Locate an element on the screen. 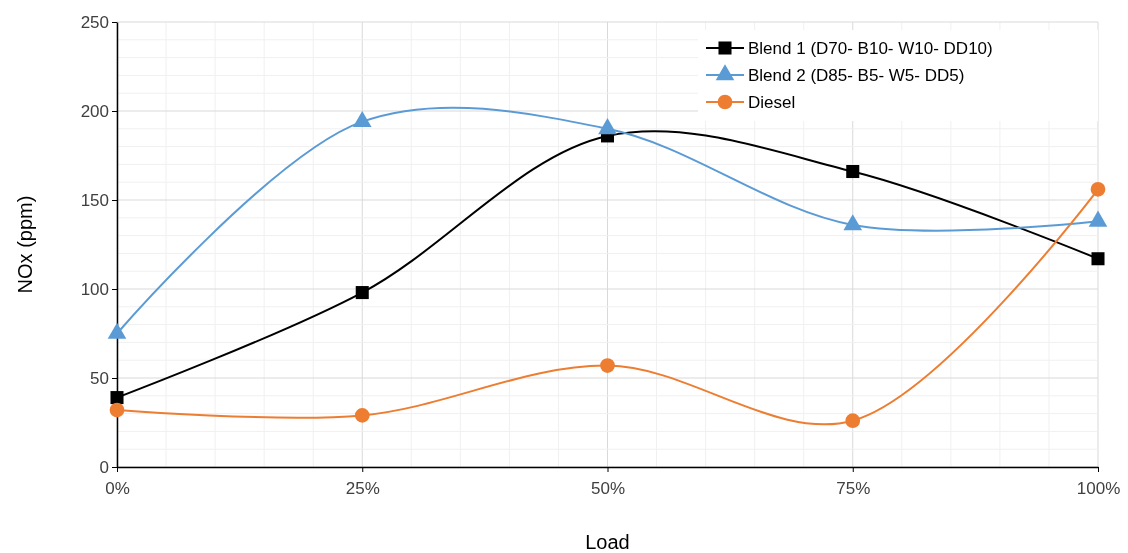 Image resolution: width=1128 pixels, height=553 pixels. y-tick-label: 250 is located at coordinates (94, 22).